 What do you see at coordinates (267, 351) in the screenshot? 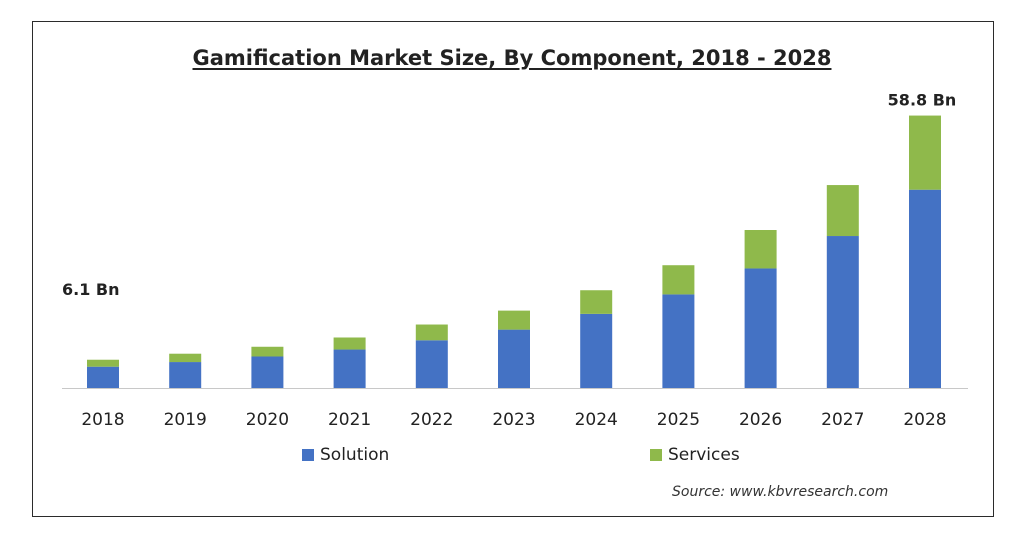
I see `bar-services-2020` at bounding box center [267, 351].